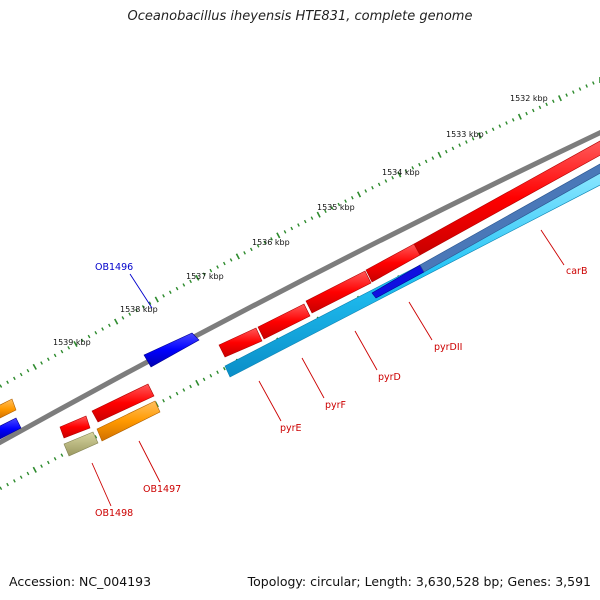 The image size is (600, 600). I want to click on label-OB1497: OB1497, so click(162, 489).